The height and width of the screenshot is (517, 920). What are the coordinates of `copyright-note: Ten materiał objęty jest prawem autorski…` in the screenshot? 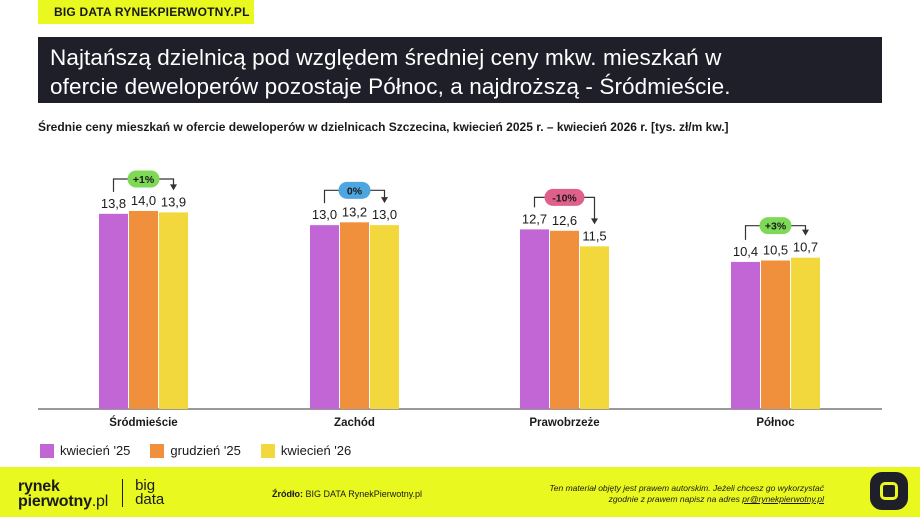 It's located at (654, 494).